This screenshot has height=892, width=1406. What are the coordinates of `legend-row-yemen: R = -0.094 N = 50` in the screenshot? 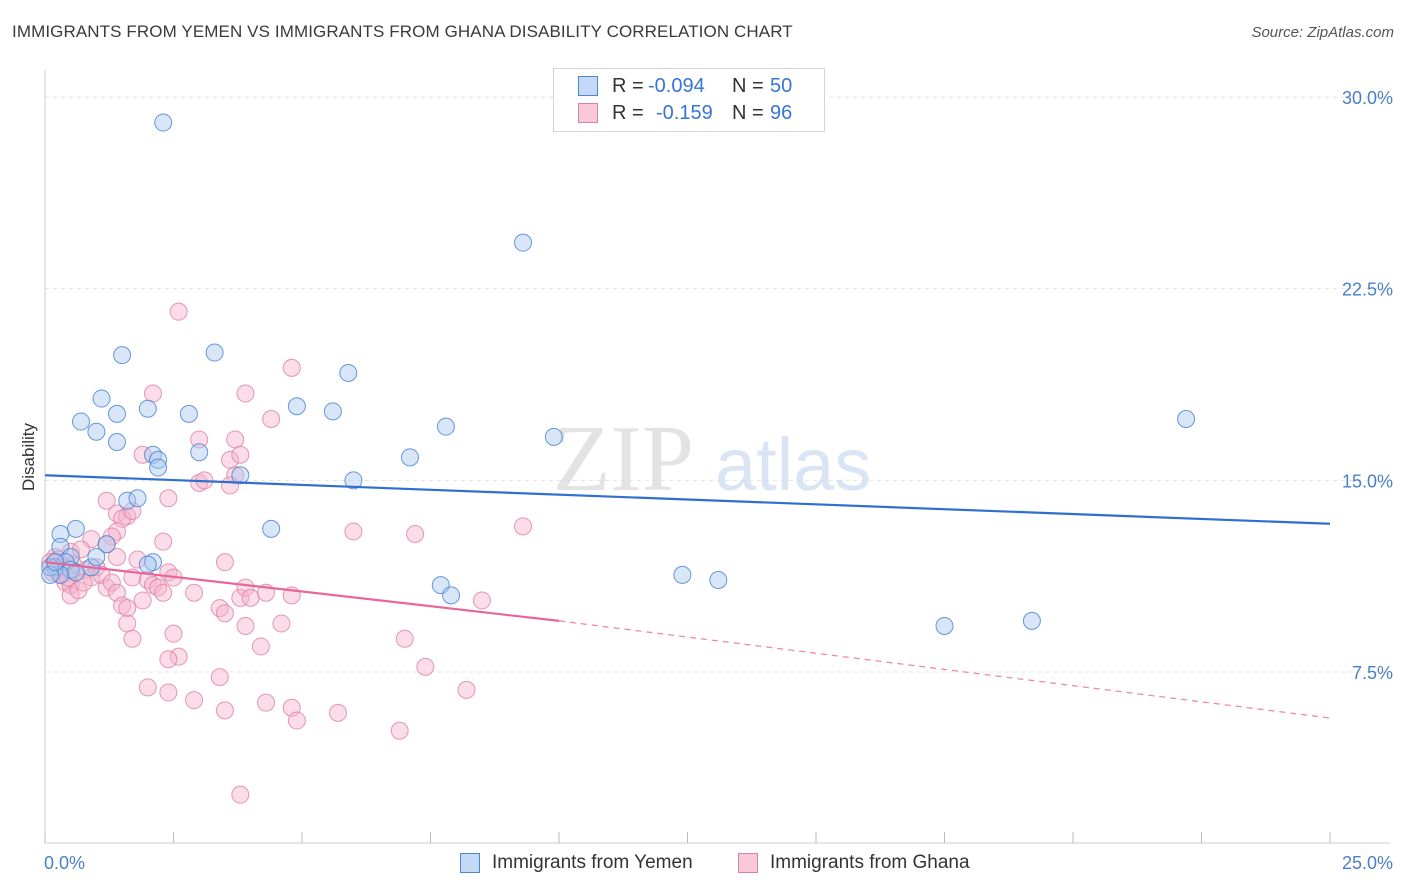 It's located at (685, 86).